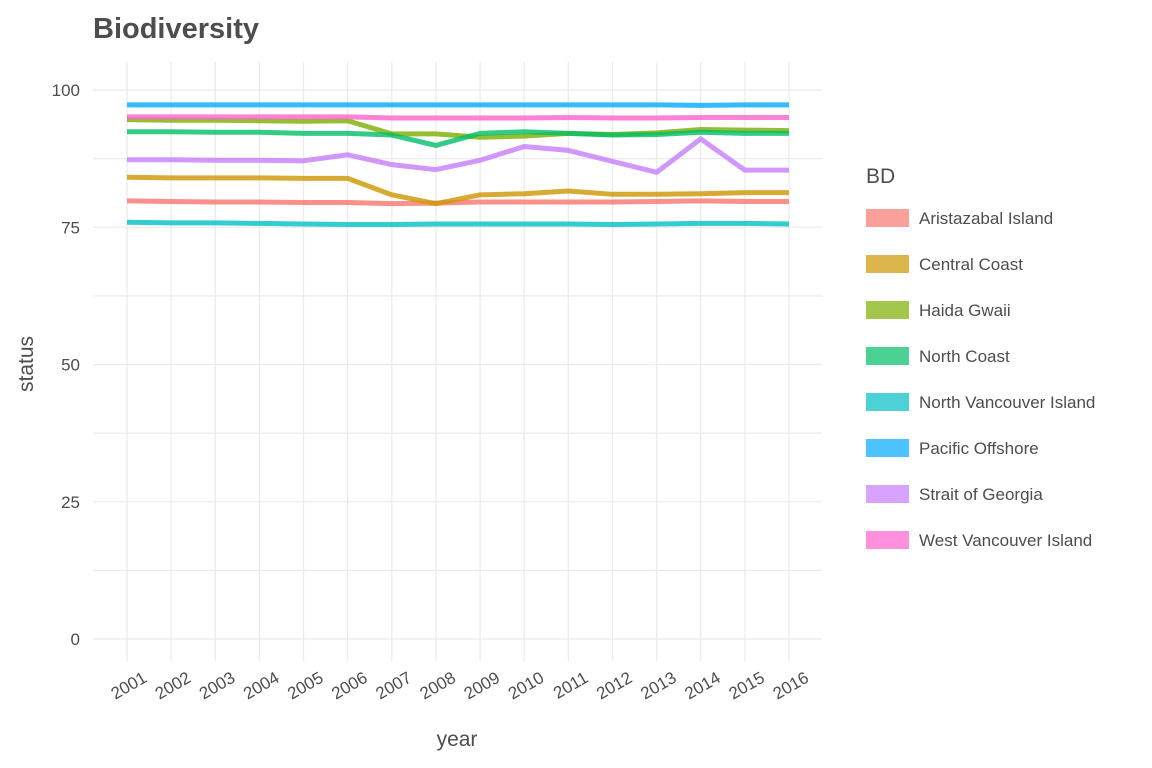 The image size is (1152, 768). Describe the element at coordinates (75, 639) in the screenshot. I see `y-tick-label: 0` at that location.